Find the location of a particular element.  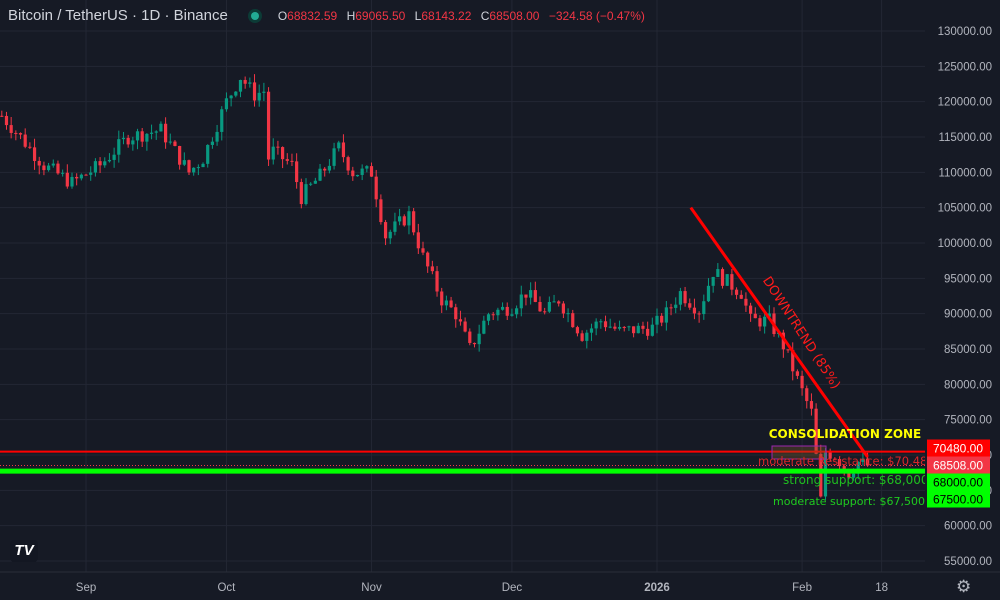

price-tick-label: 130000.00 is located at coordinates (965, 32).